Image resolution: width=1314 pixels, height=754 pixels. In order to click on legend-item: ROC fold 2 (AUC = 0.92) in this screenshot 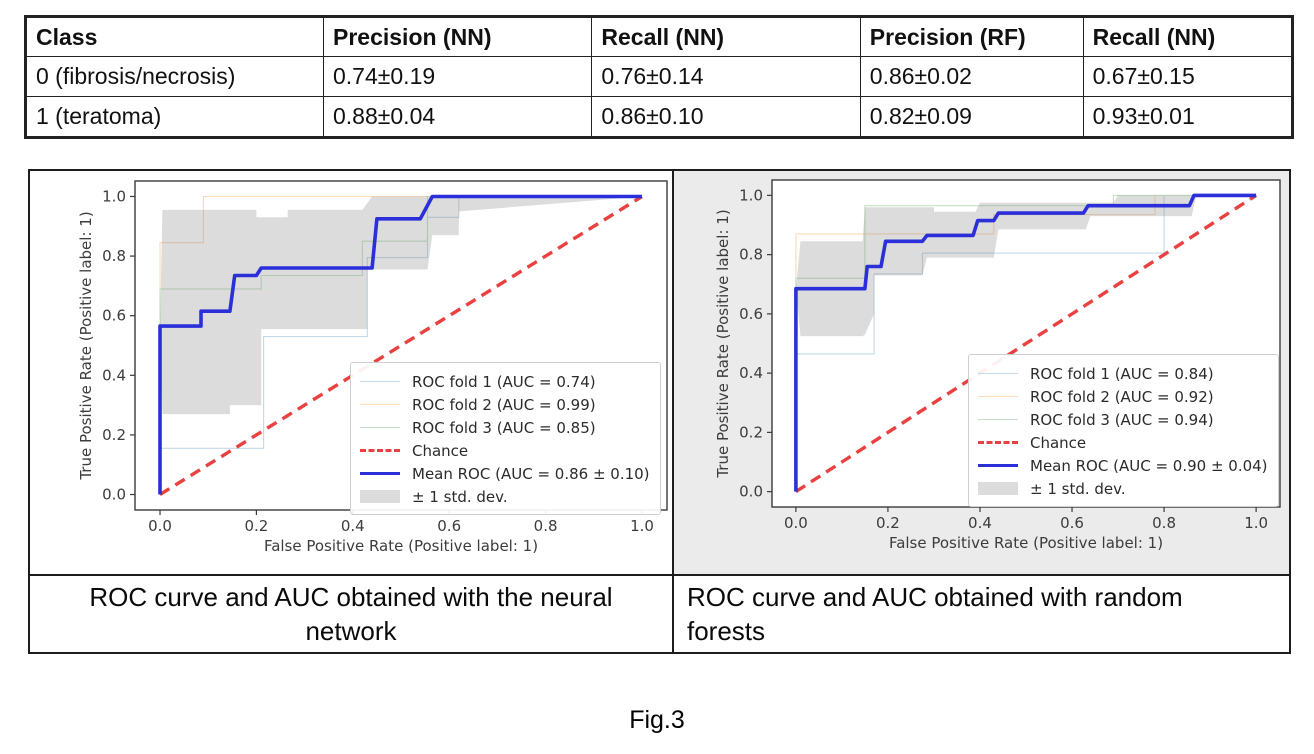, I will do `click(1123, 396)`.